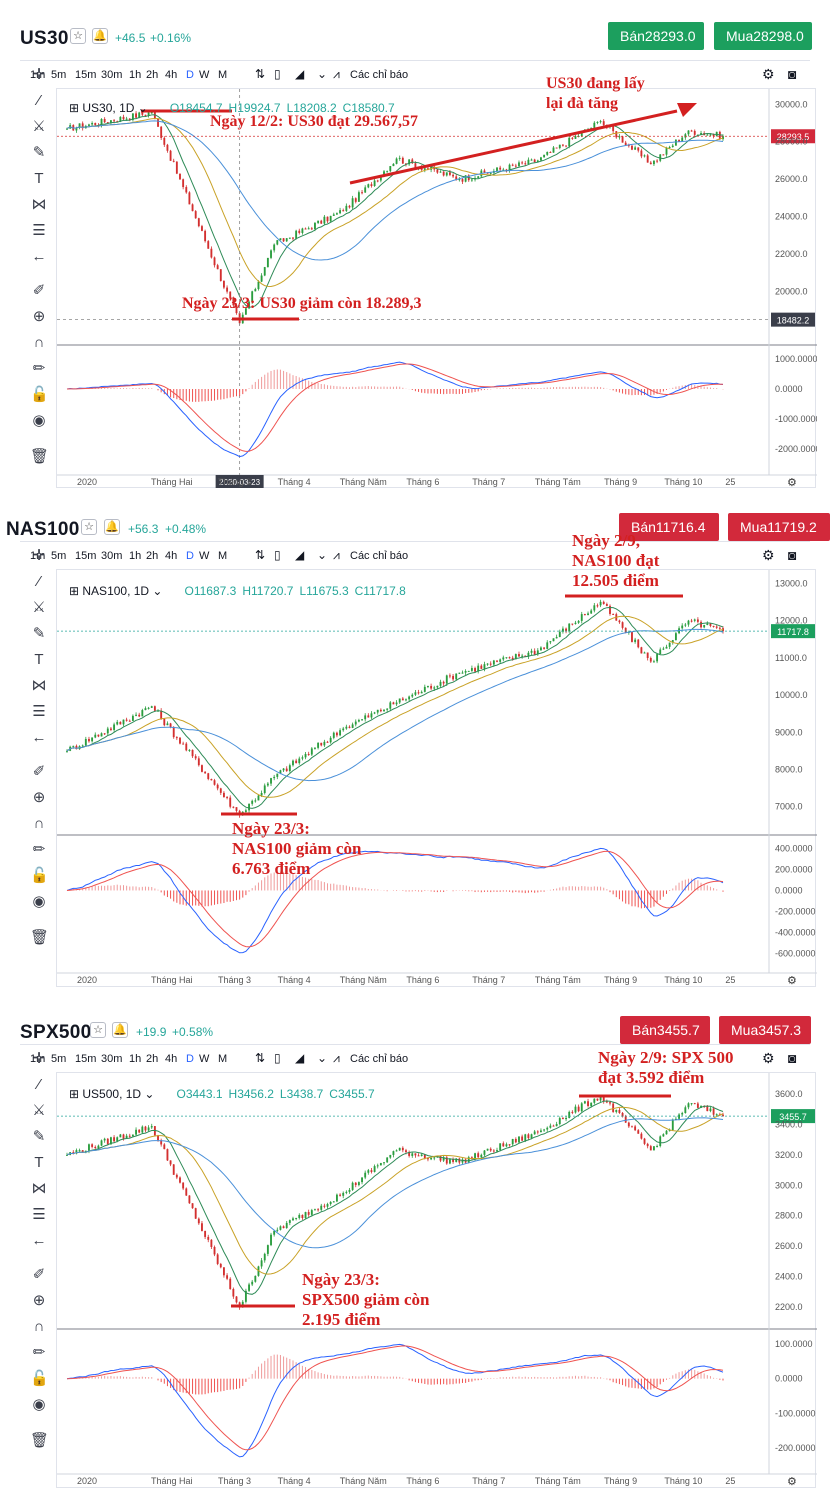 The width and height of the screenshot is (838, 1494). Describe the element at coordinates (669, 527) in the screenshot. I see `sell-button: Bán11716.4` at that location.